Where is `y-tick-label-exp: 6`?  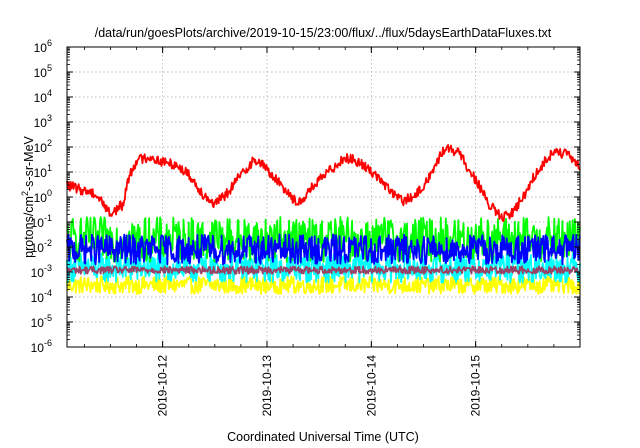 y-tick-label-exp: 6 is located at coordinates (49, 43).